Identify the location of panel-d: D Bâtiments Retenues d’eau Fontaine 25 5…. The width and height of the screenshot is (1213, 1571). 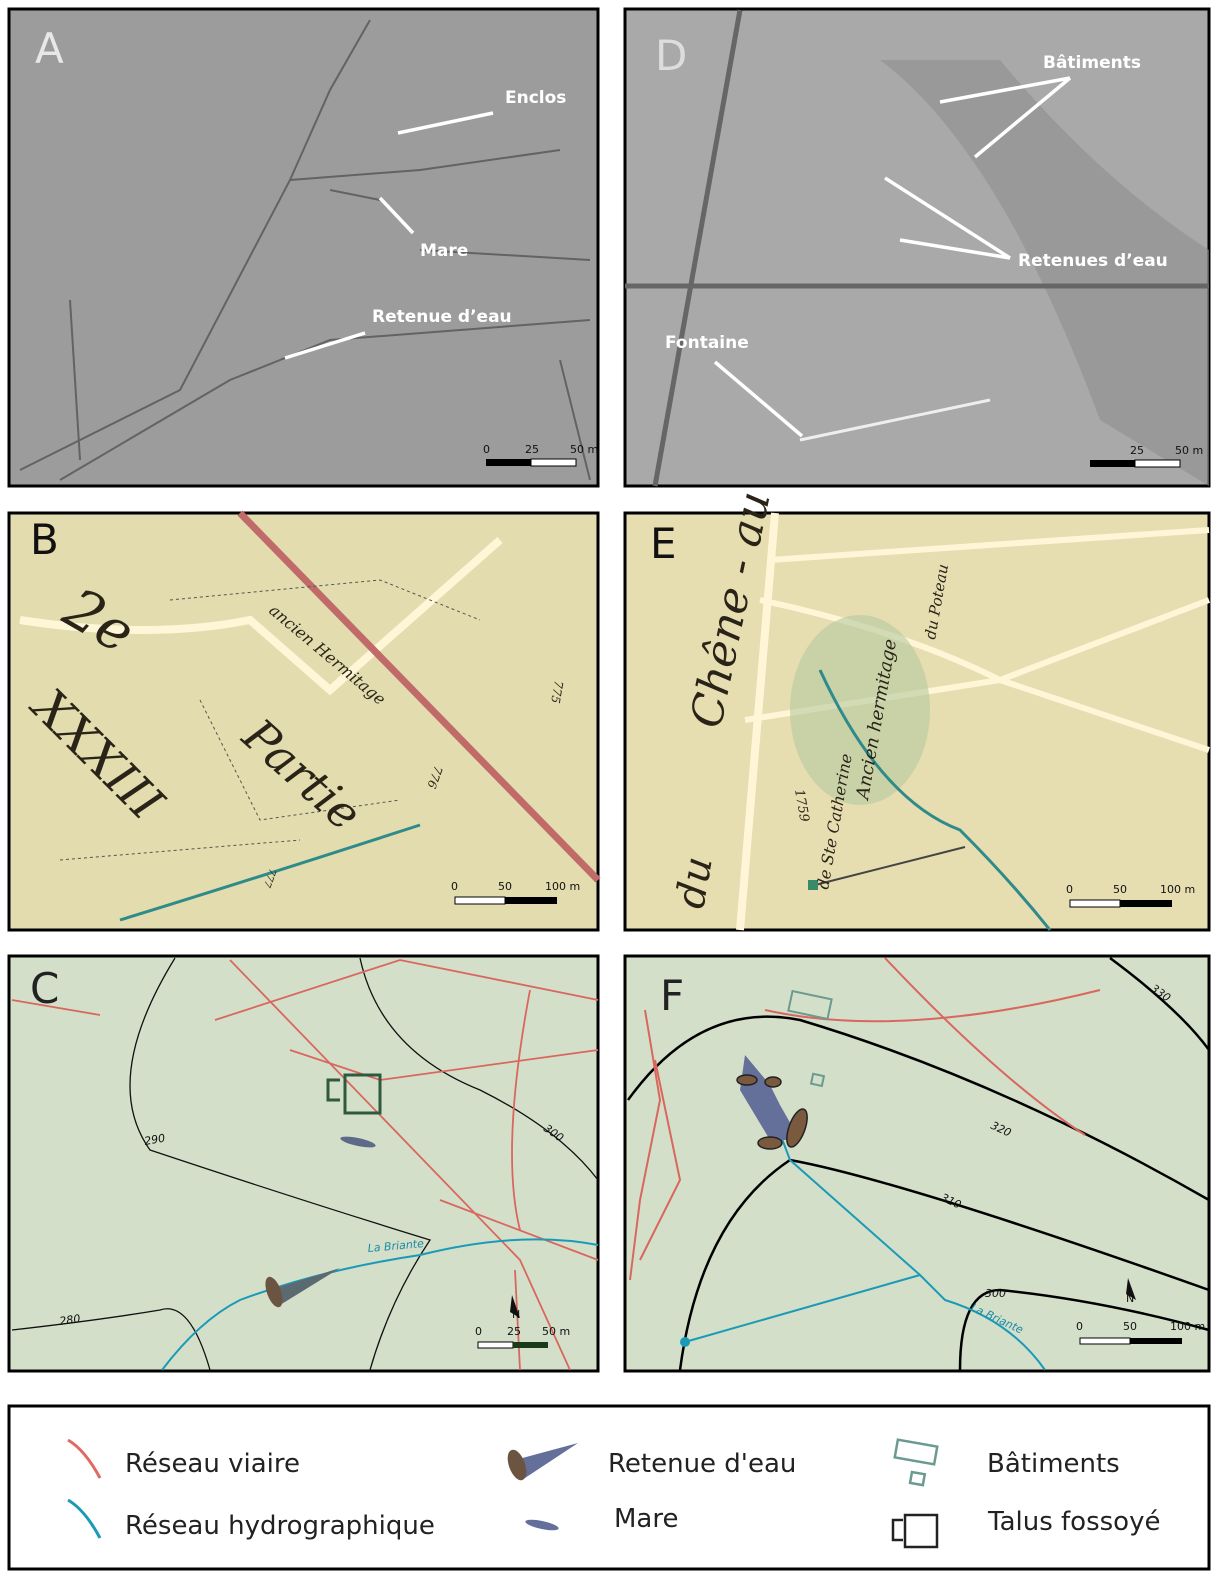
(917, 247).